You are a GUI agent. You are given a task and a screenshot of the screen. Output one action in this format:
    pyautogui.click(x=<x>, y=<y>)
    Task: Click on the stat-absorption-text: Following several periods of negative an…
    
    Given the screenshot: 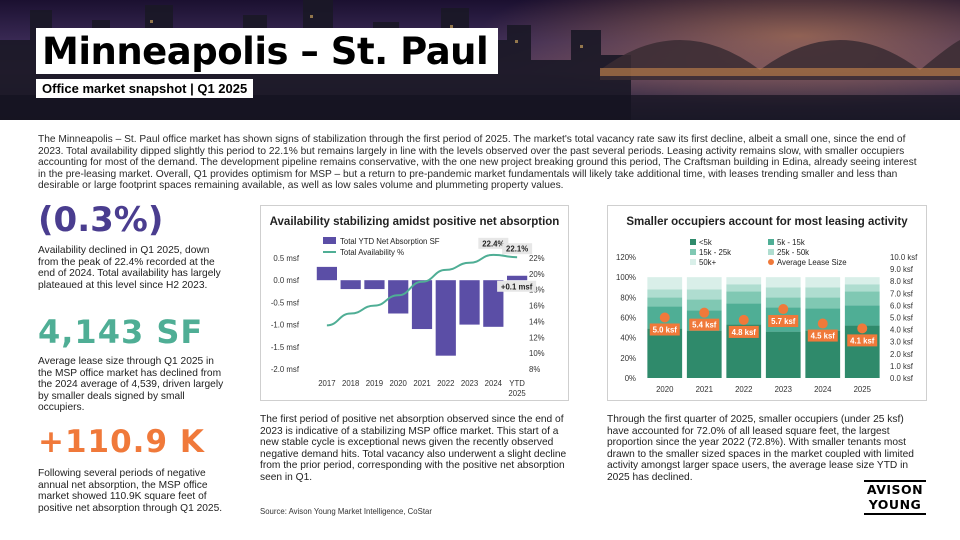 What is the action you would take?
    pyautogui.click(x=130, y=491)
    